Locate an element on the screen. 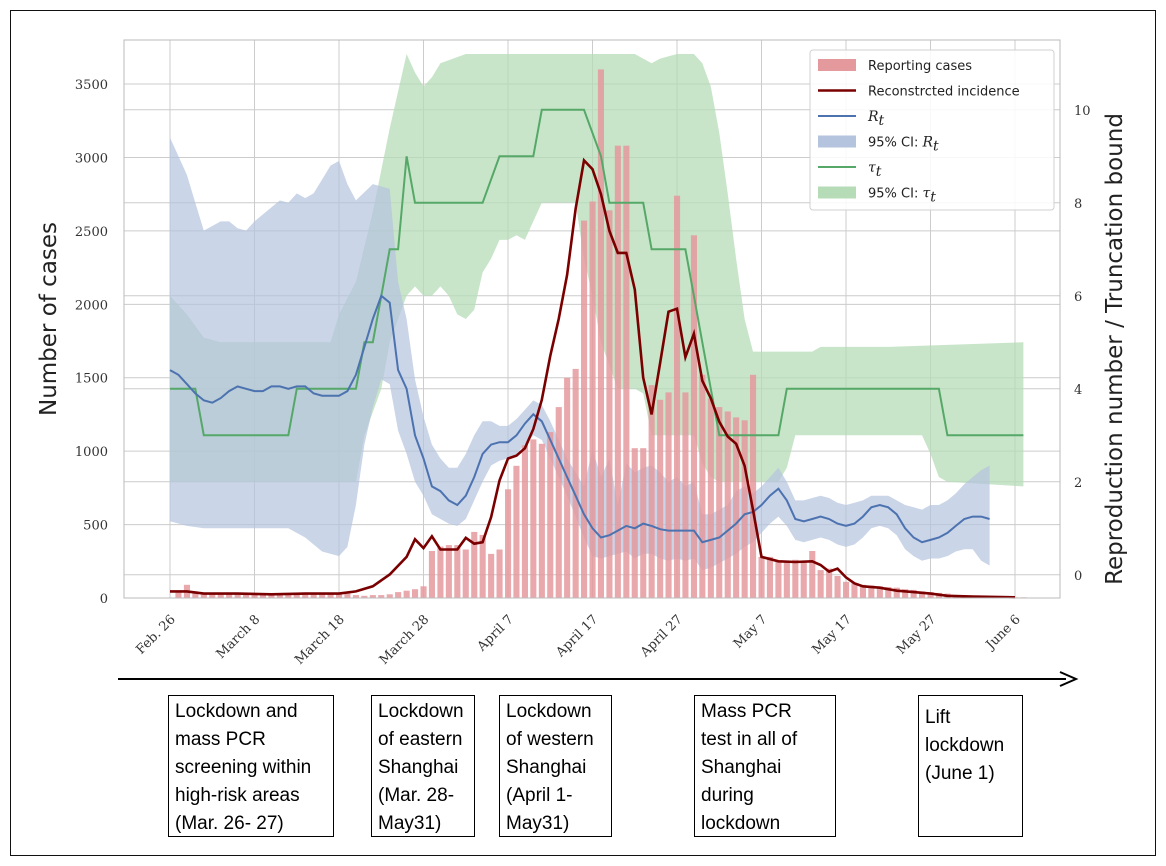 The image size is (1166, 866). x-tick-label: March 18 is located at coordinates (320, 640).